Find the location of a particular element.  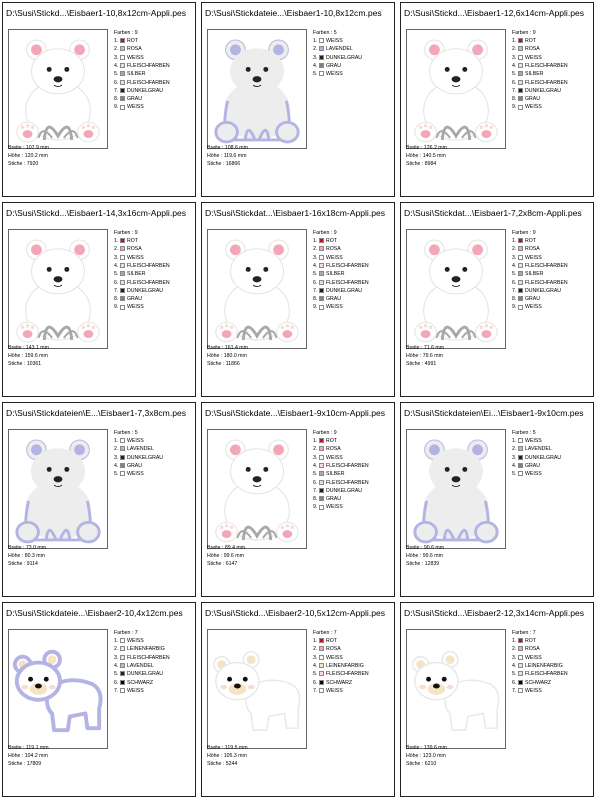

color-index: 5. is located at coordinates (116, 674).